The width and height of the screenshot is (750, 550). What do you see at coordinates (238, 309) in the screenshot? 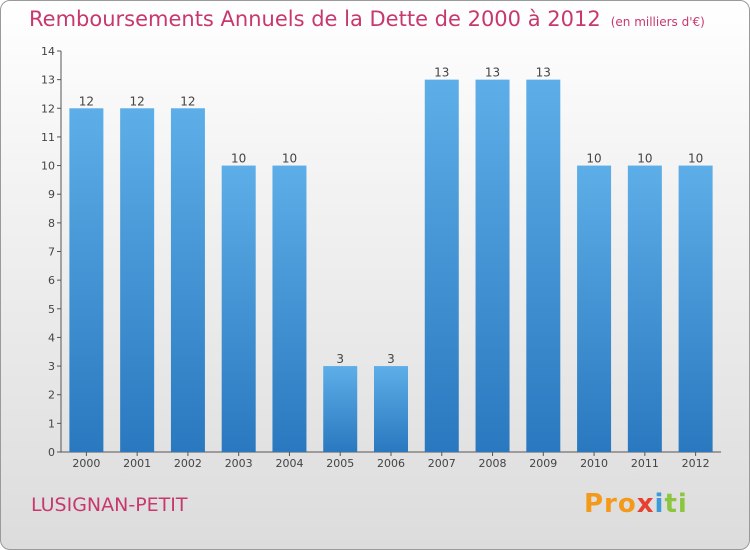
I see `bar-2003` at bounding box center [238, 309].